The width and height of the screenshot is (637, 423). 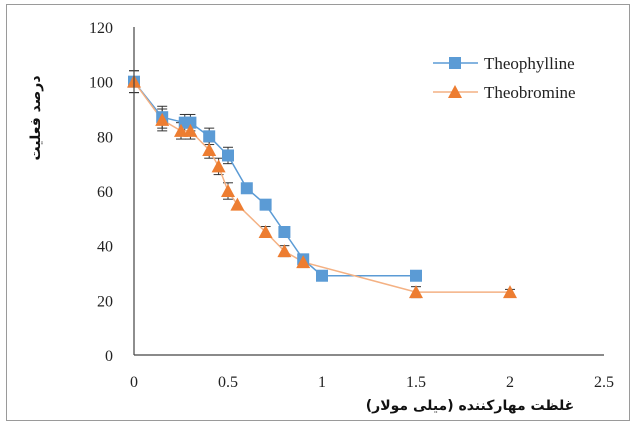 What do you see at coordinates (322, 382) in the screenshot?
I see `x-tick-label: 1` at bounding box center [322, 382].